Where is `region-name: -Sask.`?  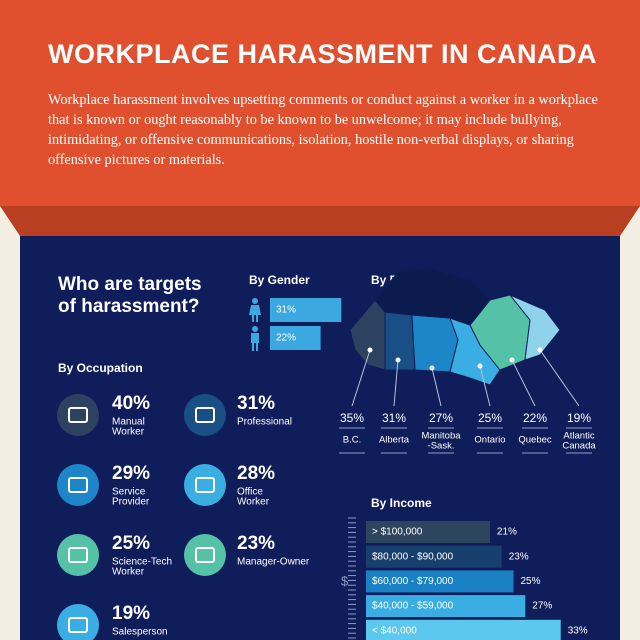 region-name: -Sask. is located at coordinates (441, 446).